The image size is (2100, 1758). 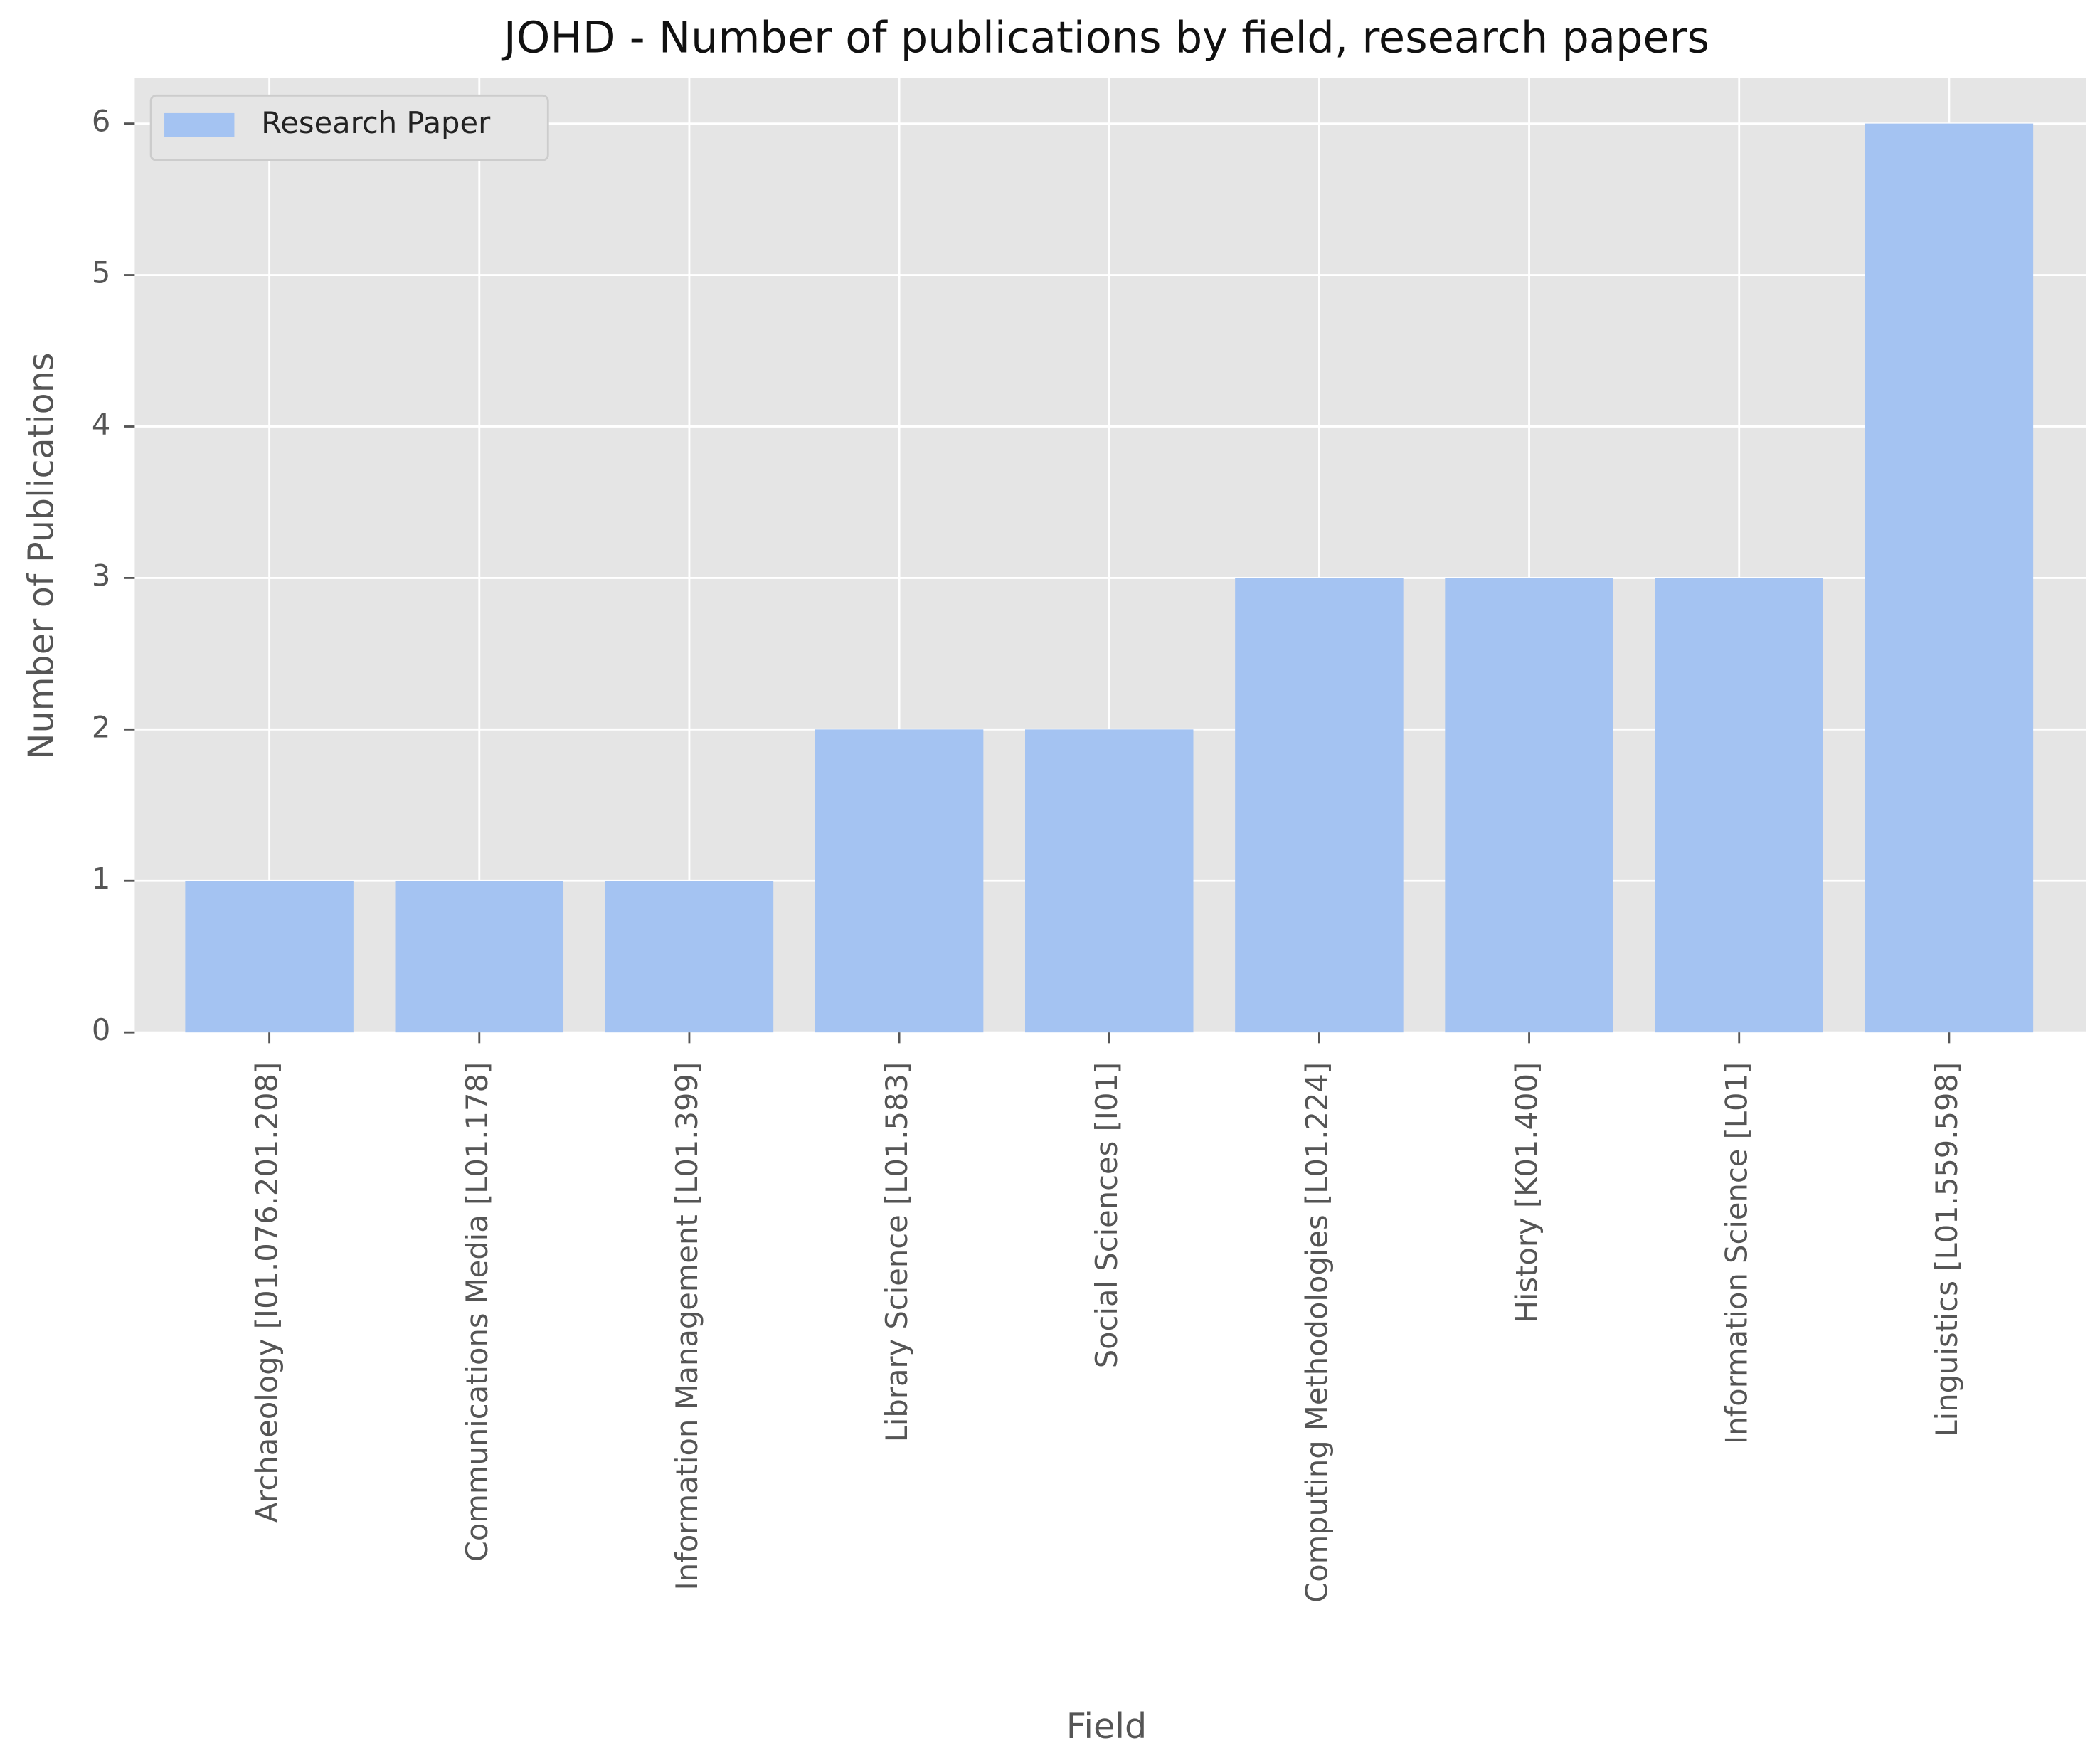 I want to click on legend-box, so click(x=349, y=127).